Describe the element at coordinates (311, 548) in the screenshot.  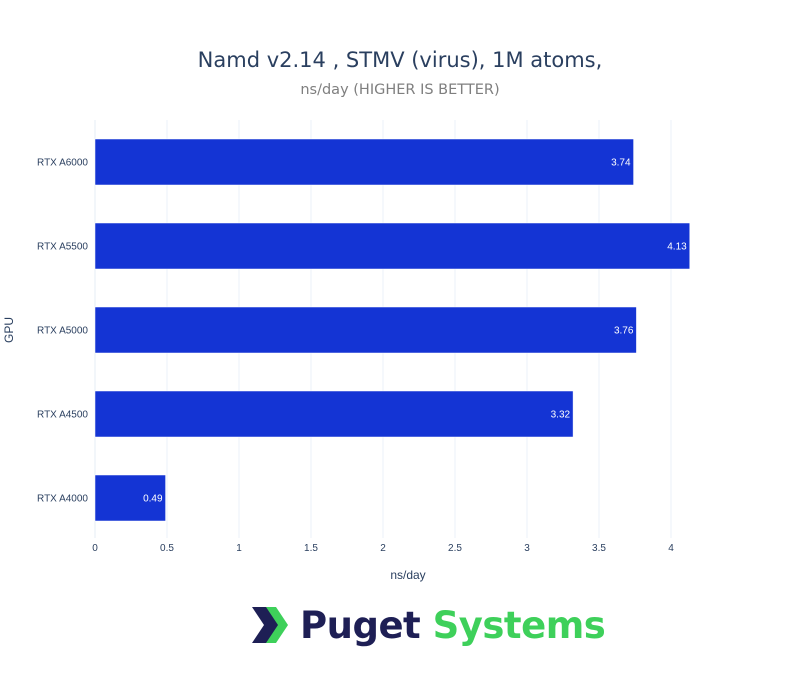
I see `x-tick-label: 1.5` at that location.